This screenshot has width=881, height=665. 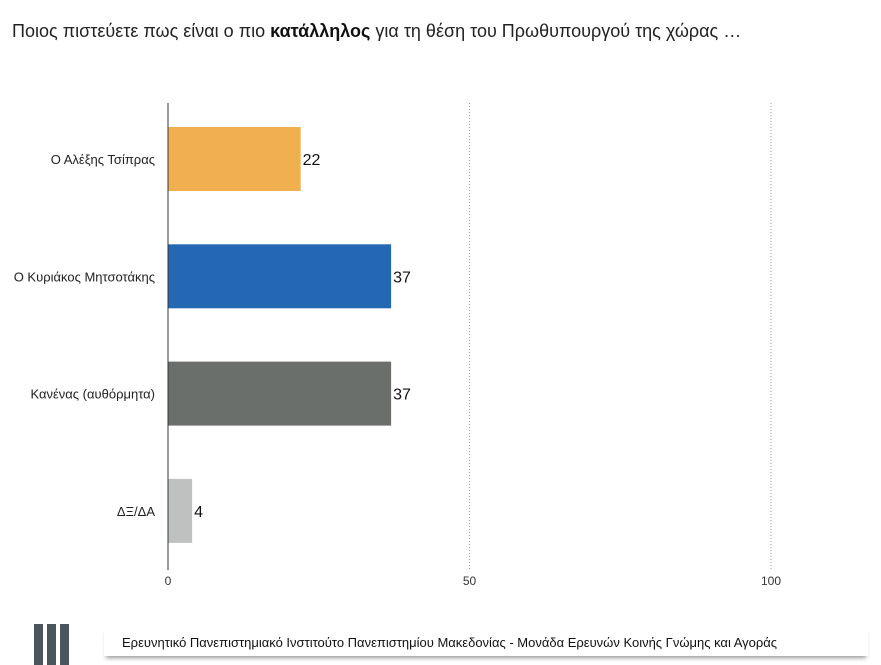 What do you see at coordinates (771, 581) in the screenshot?
I see `x-tick-label: 100` at bounding box center [771, 581].